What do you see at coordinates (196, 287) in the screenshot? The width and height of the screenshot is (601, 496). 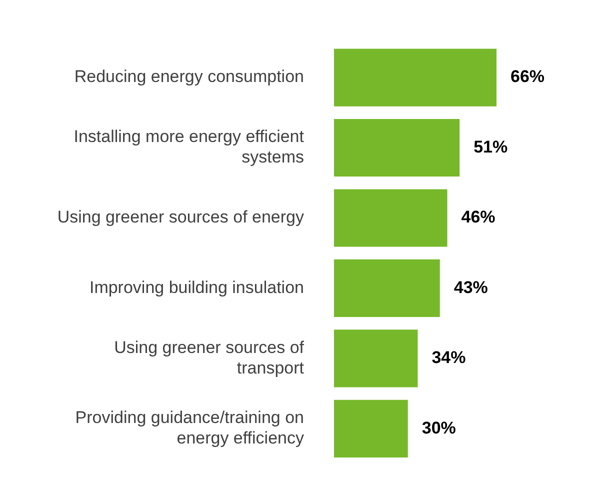 I see `y-tick-label: Improving building insulation` at bounding box center [196, 287].